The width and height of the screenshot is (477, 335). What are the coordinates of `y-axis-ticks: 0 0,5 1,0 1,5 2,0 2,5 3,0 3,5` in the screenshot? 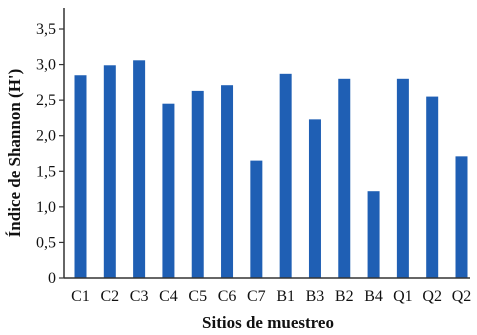 It's located at (50, 154).